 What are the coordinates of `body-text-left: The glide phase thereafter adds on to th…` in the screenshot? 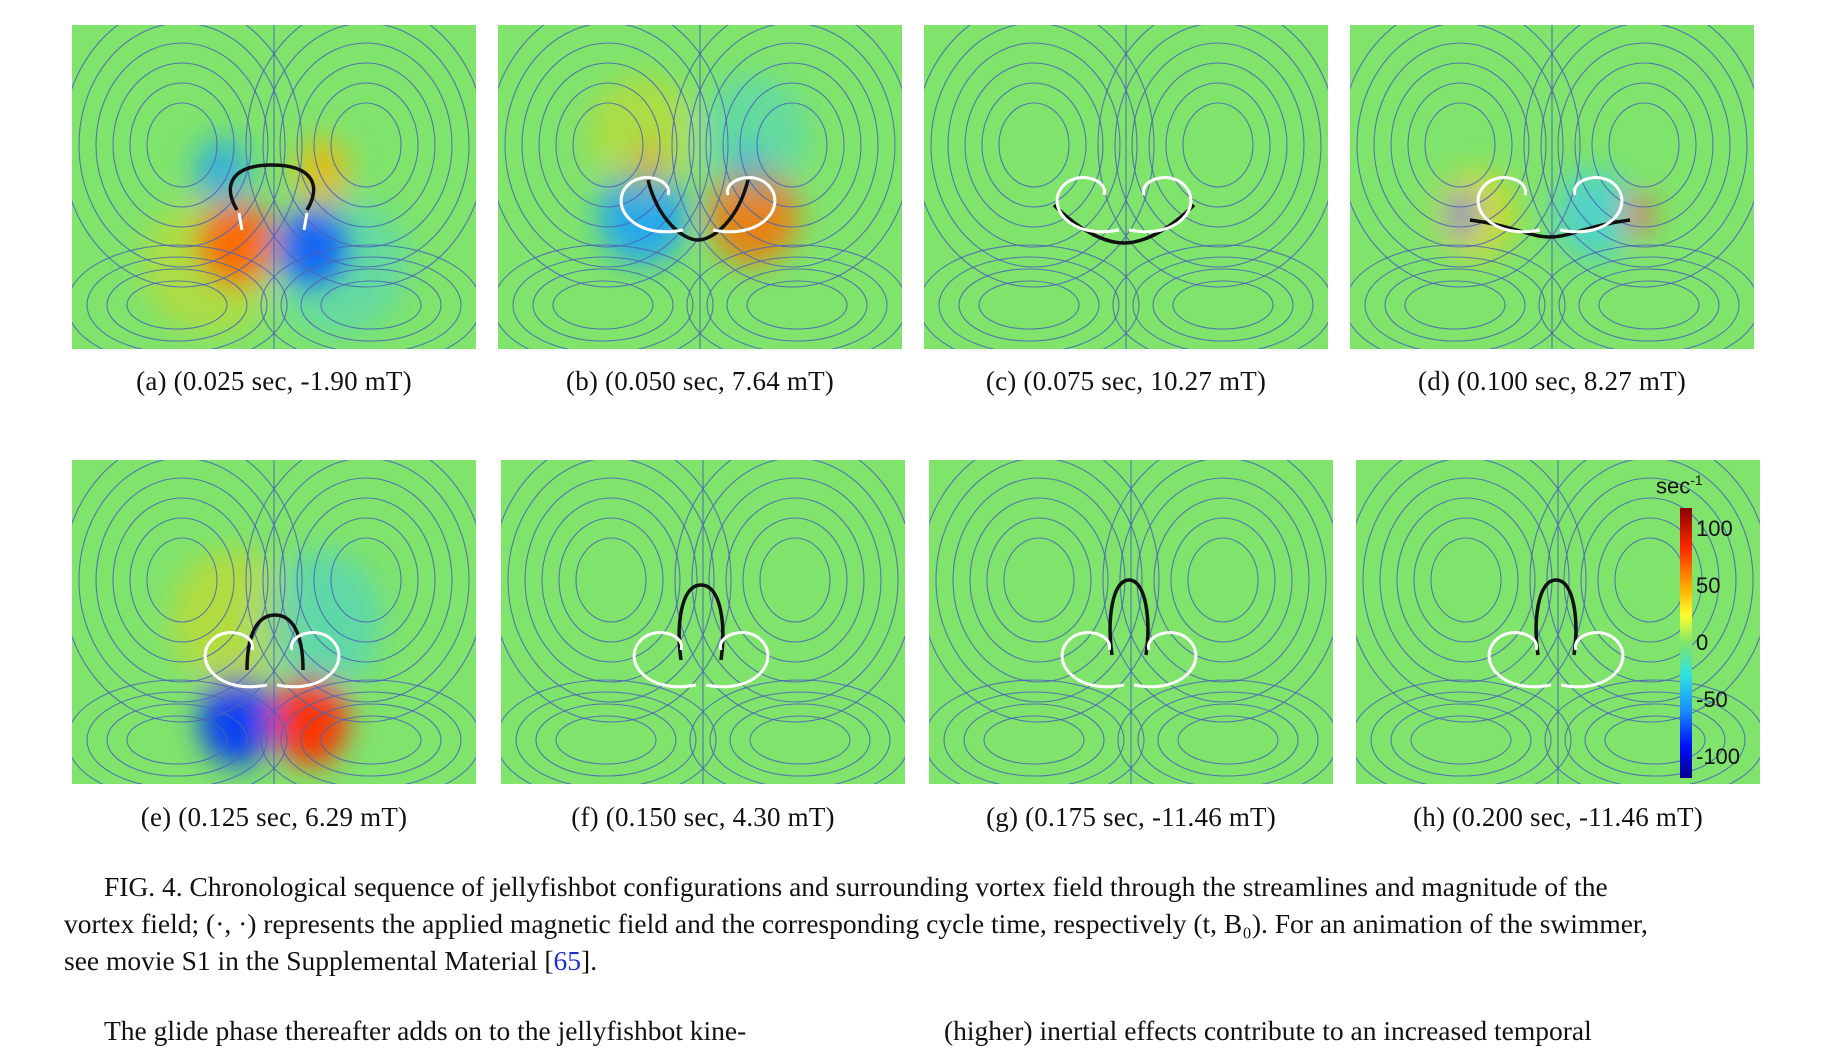 It's located at (425, 1030).